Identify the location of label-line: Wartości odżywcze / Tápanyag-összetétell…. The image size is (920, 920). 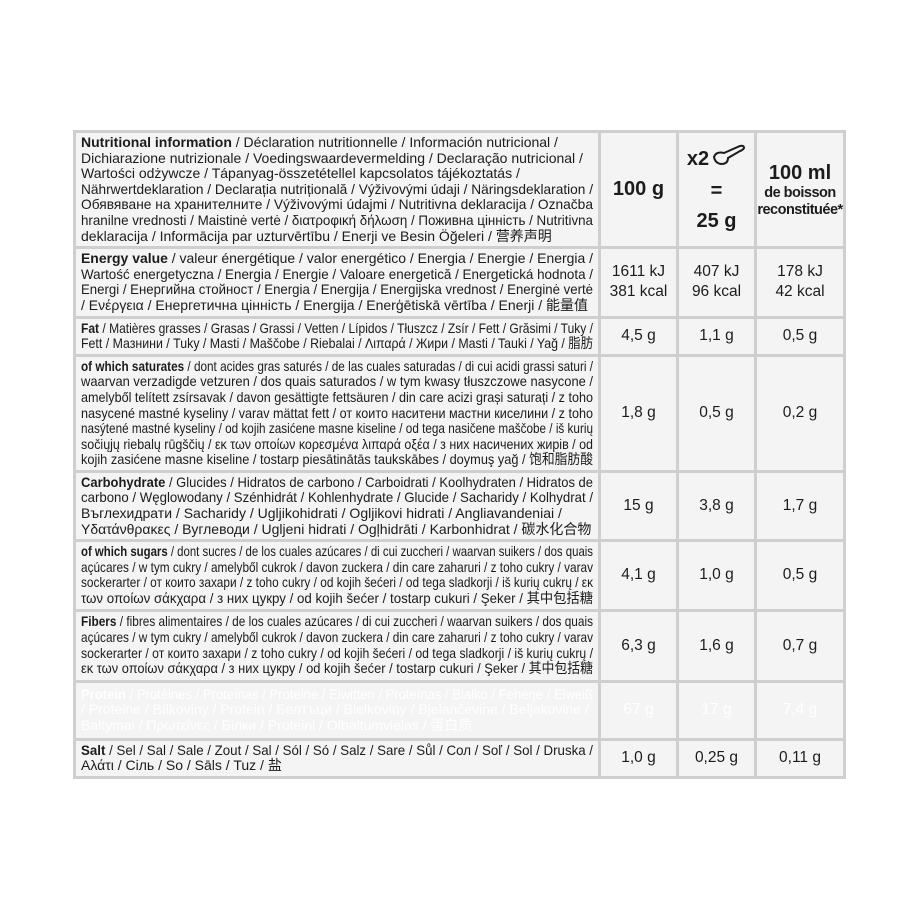
(300, 173).